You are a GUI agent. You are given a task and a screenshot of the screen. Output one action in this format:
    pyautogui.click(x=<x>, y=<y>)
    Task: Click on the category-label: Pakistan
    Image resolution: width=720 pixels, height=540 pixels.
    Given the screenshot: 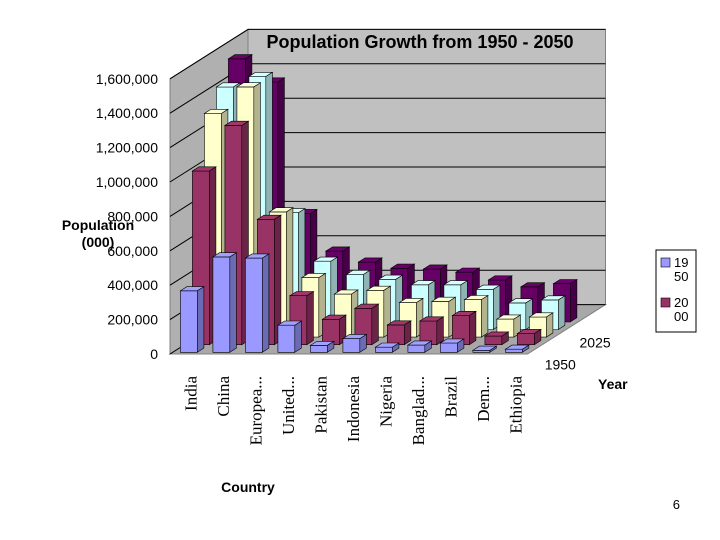 What is the action you would take?
    pyautogui.click(x=320, y=405)
    